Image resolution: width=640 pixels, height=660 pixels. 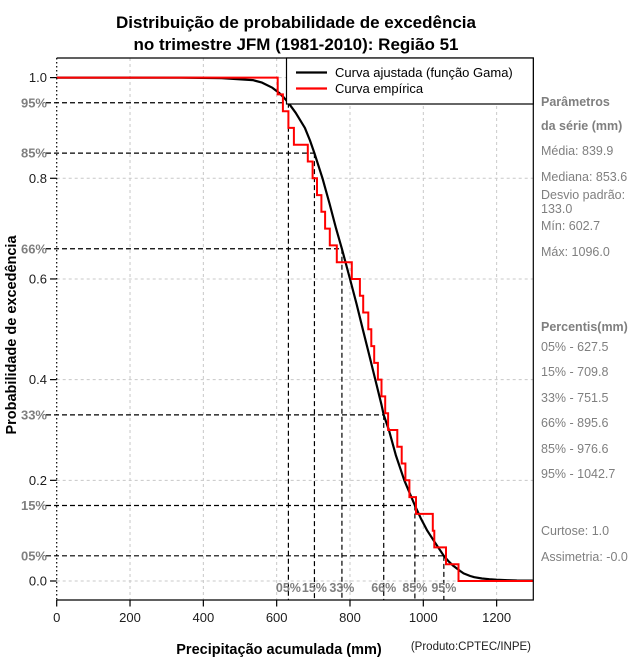 I want to click on y-tick-label: 0.6, so click(x=38, y=278).